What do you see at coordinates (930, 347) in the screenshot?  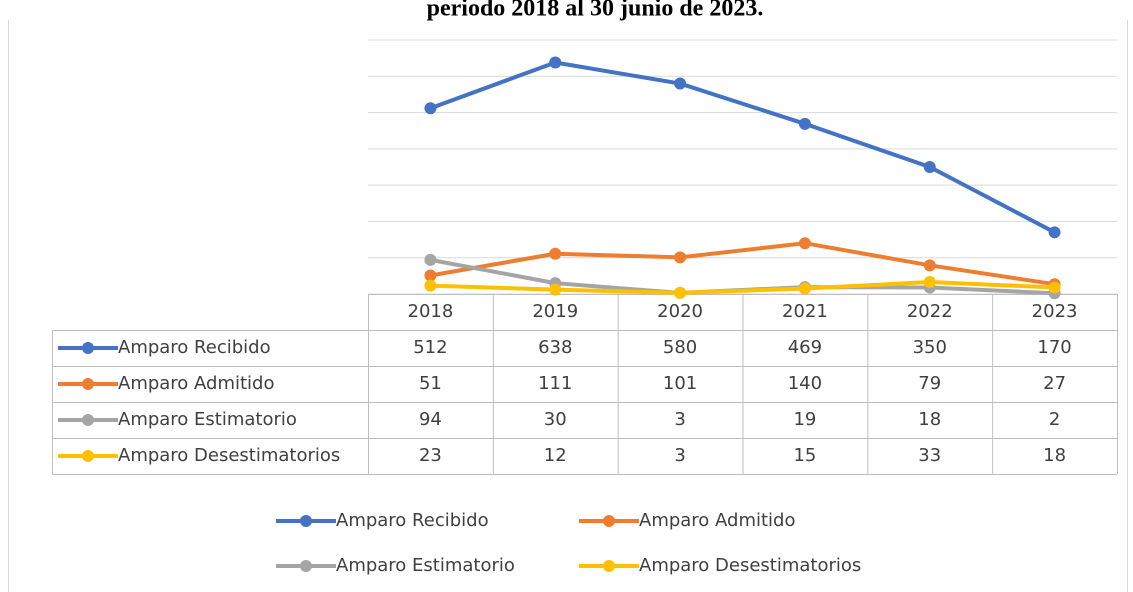 I see `table-value: 350` at bounding box center [930, 347].